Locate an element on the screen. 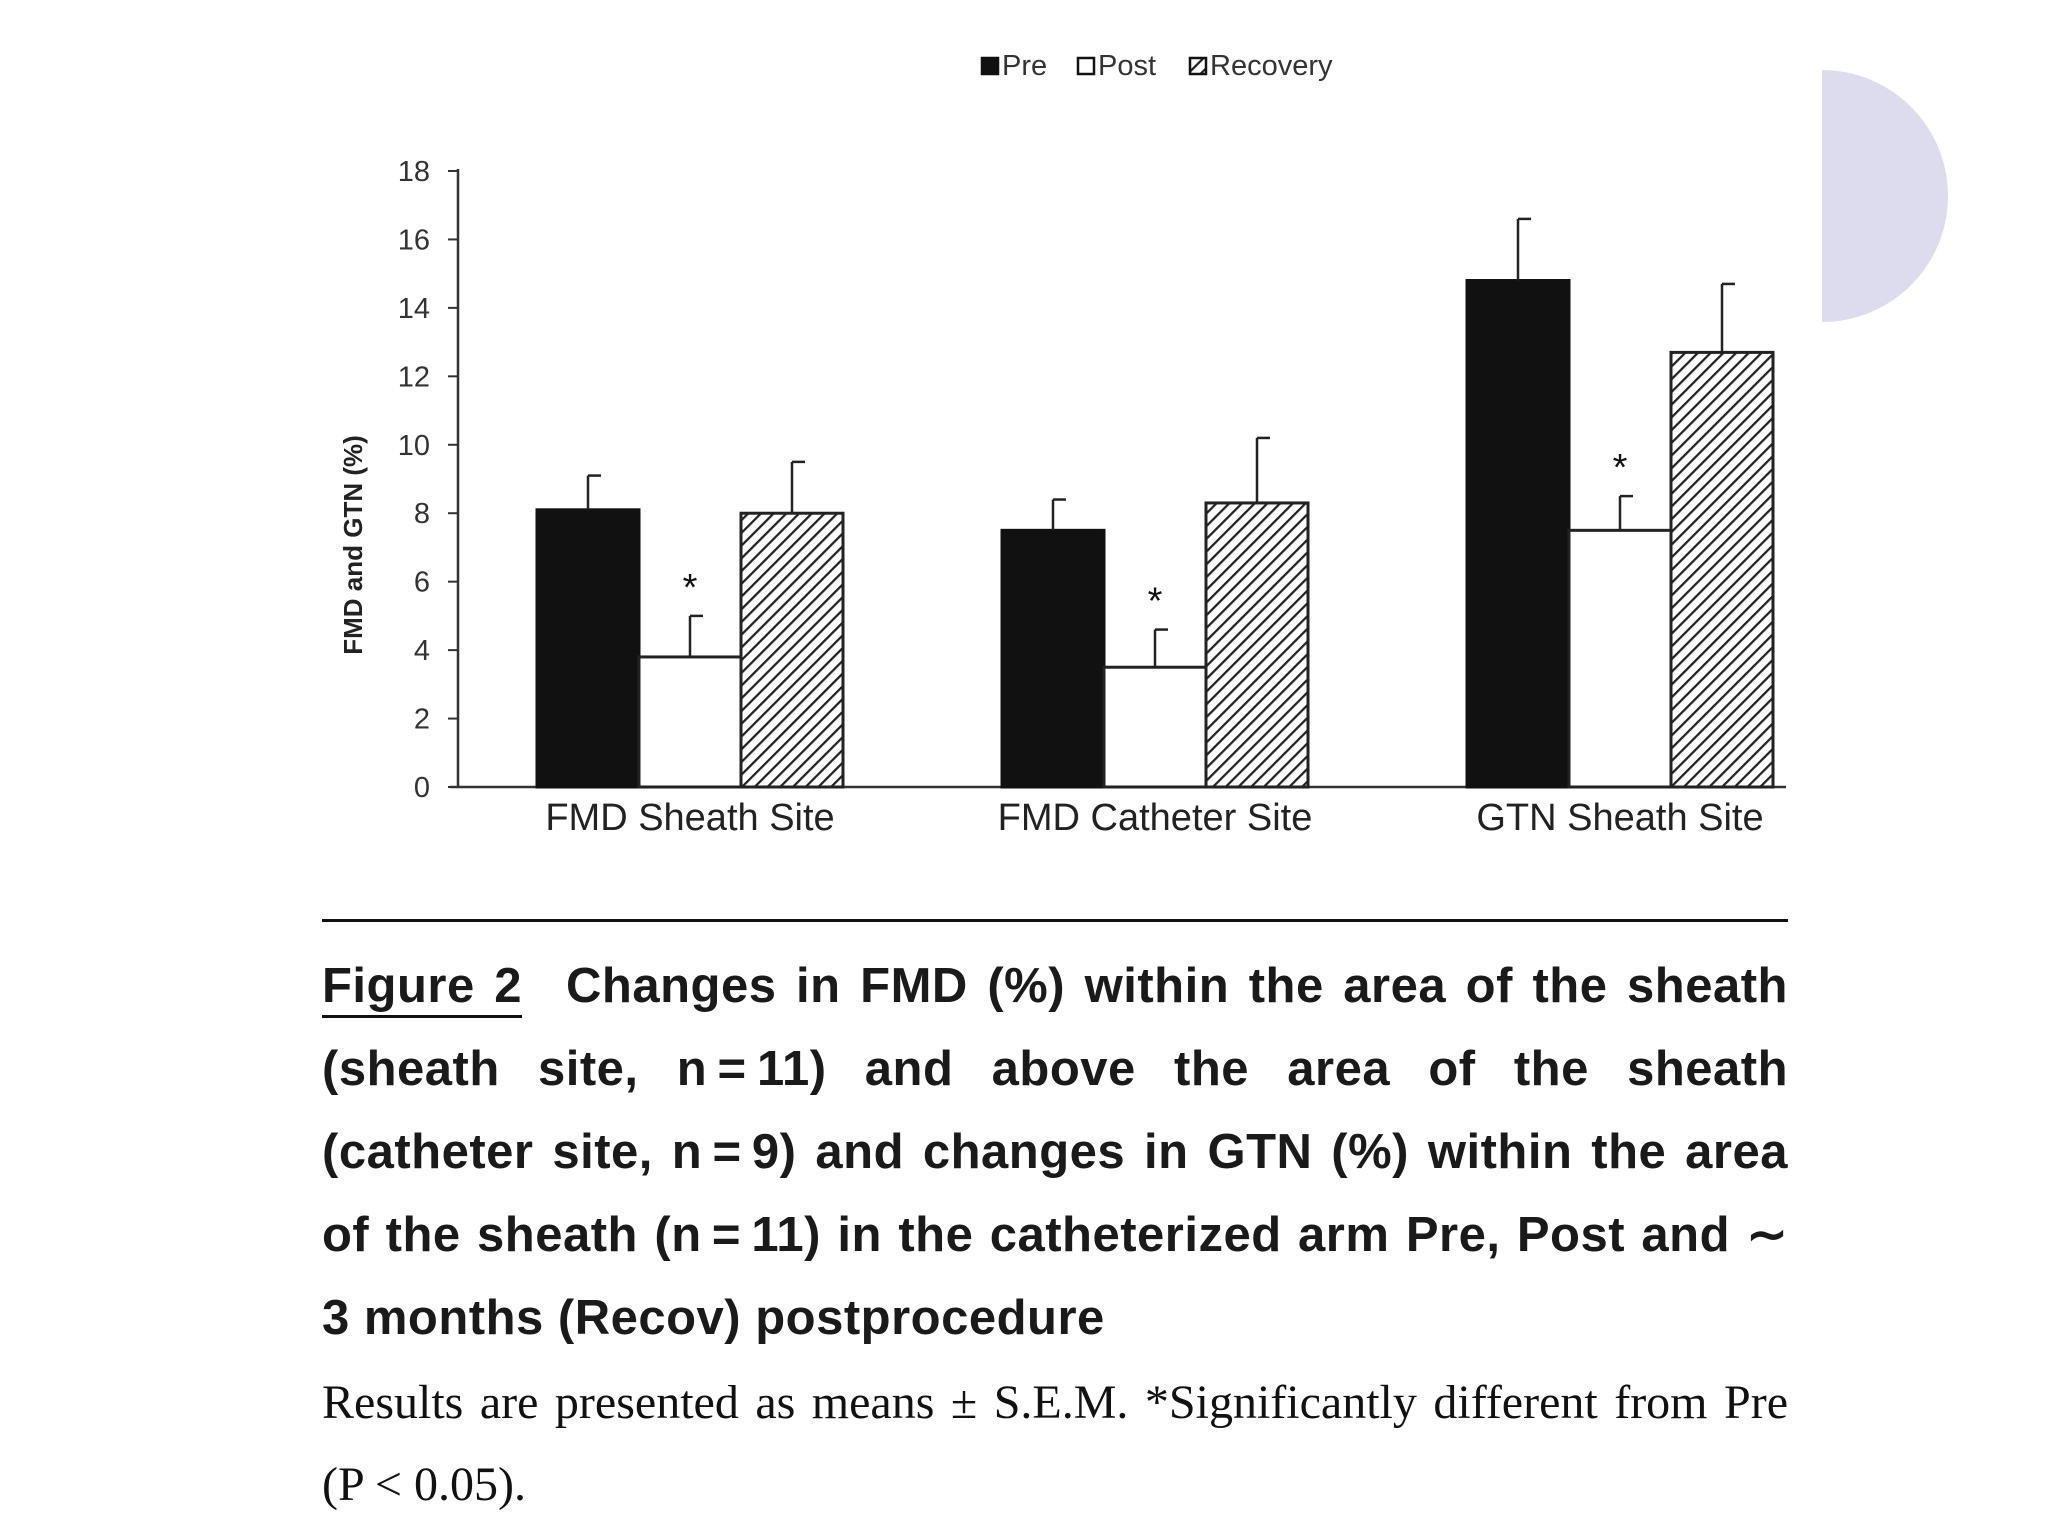 This screenshot has height=1536, width=2048. category-label: FMD Catheter Site is located at coordinates (1155, 818).